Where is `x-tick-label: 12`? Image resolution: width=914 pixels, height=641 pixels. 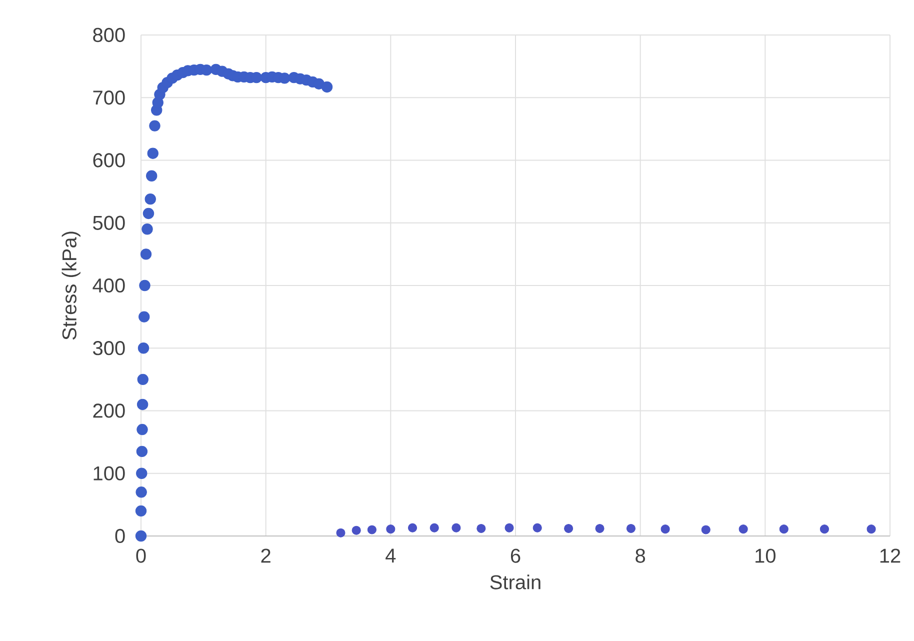
x-tick-label: 12 is located at coordinates (890, 555).